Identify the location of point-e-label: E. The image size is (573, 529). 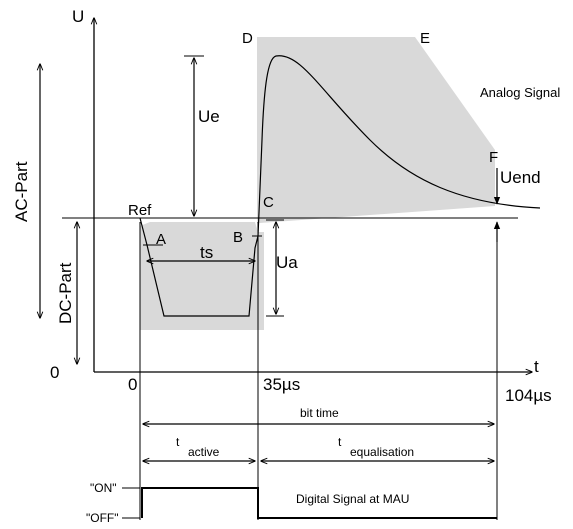
(425, 38).